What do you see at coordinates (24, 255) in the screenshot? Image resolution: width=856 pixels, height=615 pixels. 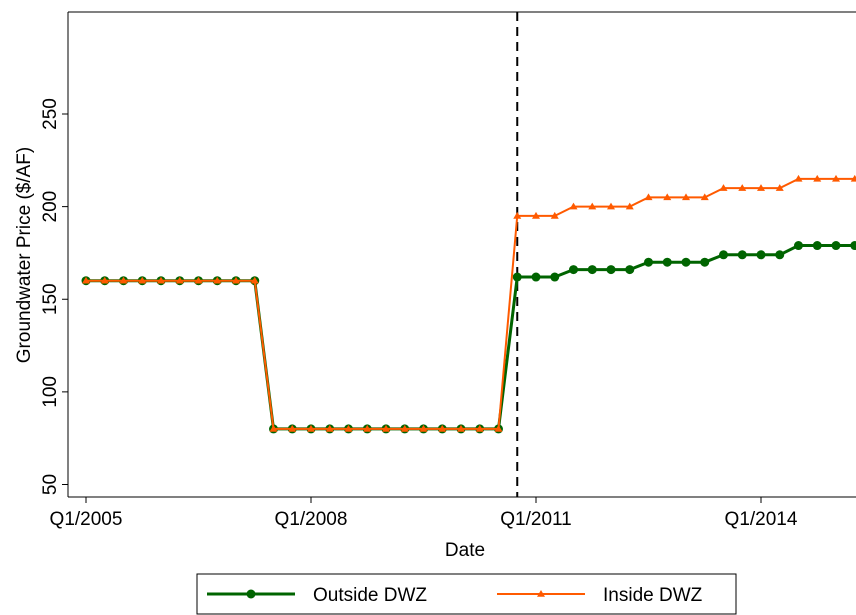 I see `y-axis-title: Groundwater Price ($/AF)` at bounding box center [24, 255].